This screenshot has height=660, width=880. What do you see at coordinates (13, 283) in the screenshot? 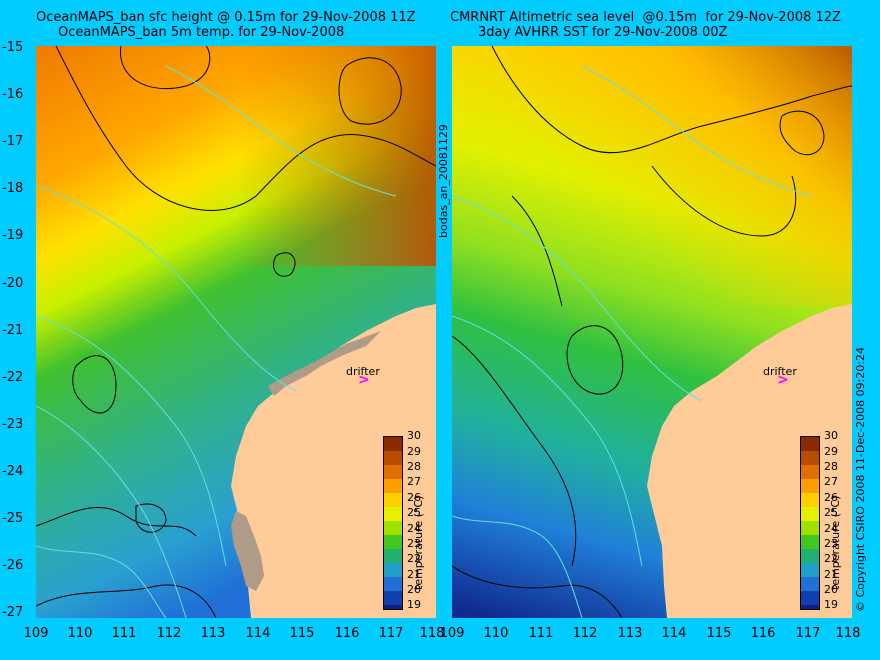
I see `y-tick-label: -20` at bounding box center [13, 283].